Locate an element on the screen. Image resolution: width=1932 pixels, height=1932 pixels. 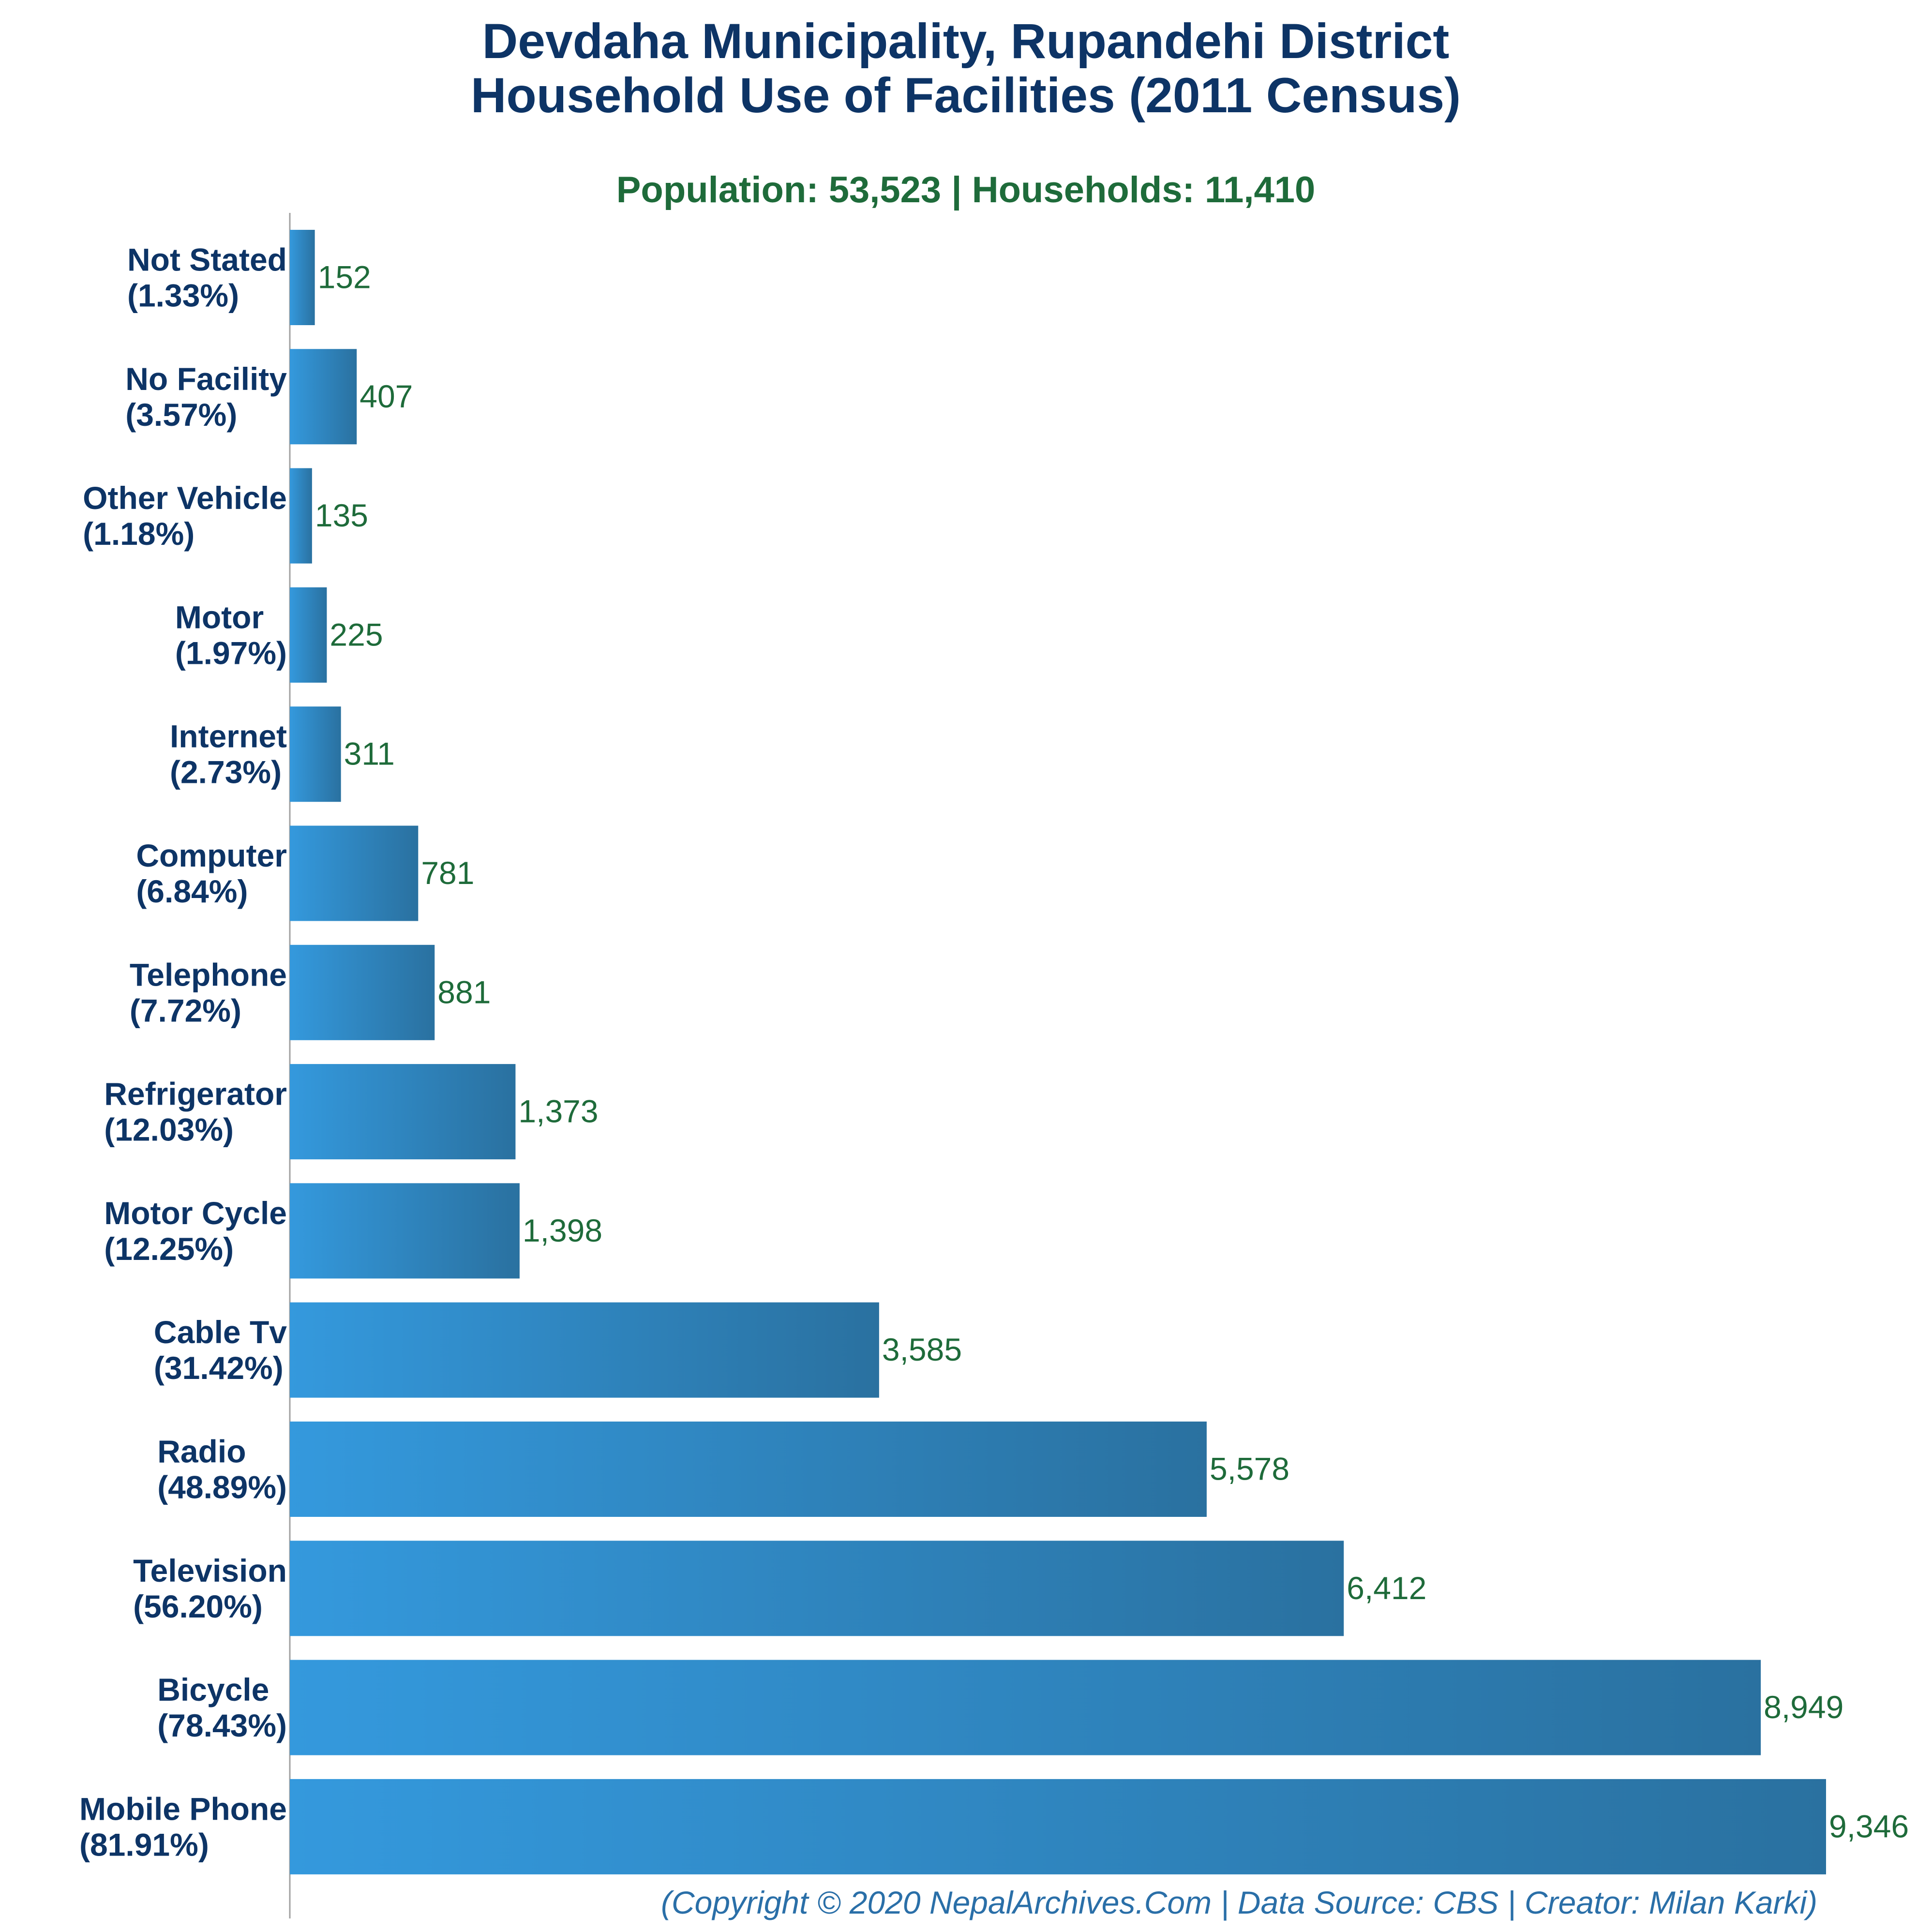
bar-value-label: 311 is located at coordinates (369, 754).